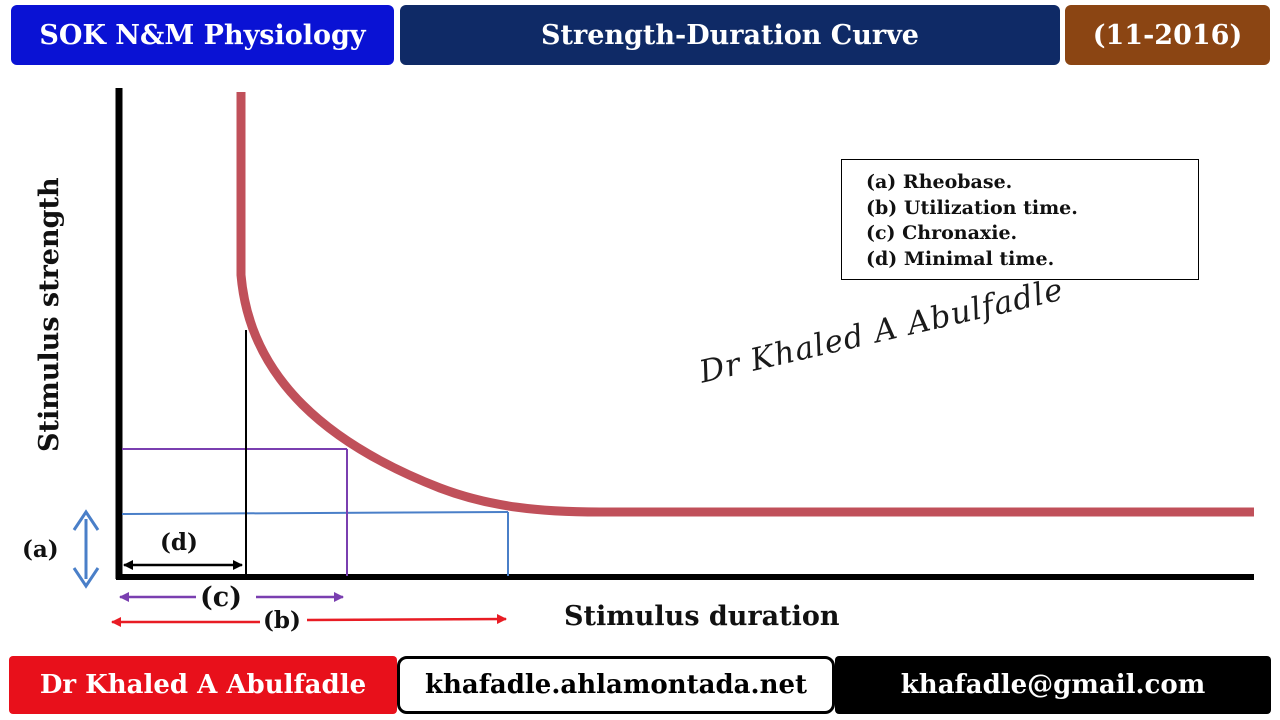 Image resolution: width=1280 pixels, height=720 pixels. I want to click on footer-author-name: Dr Khaled A Abulfadle, so click(203, 685).